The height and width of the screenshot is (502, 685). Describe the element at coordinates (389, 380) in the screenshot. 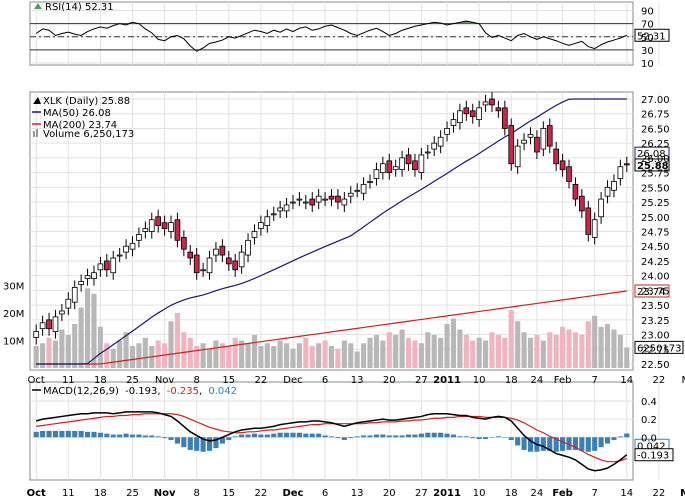

I see `price-x-tick-label: 20` at that location.